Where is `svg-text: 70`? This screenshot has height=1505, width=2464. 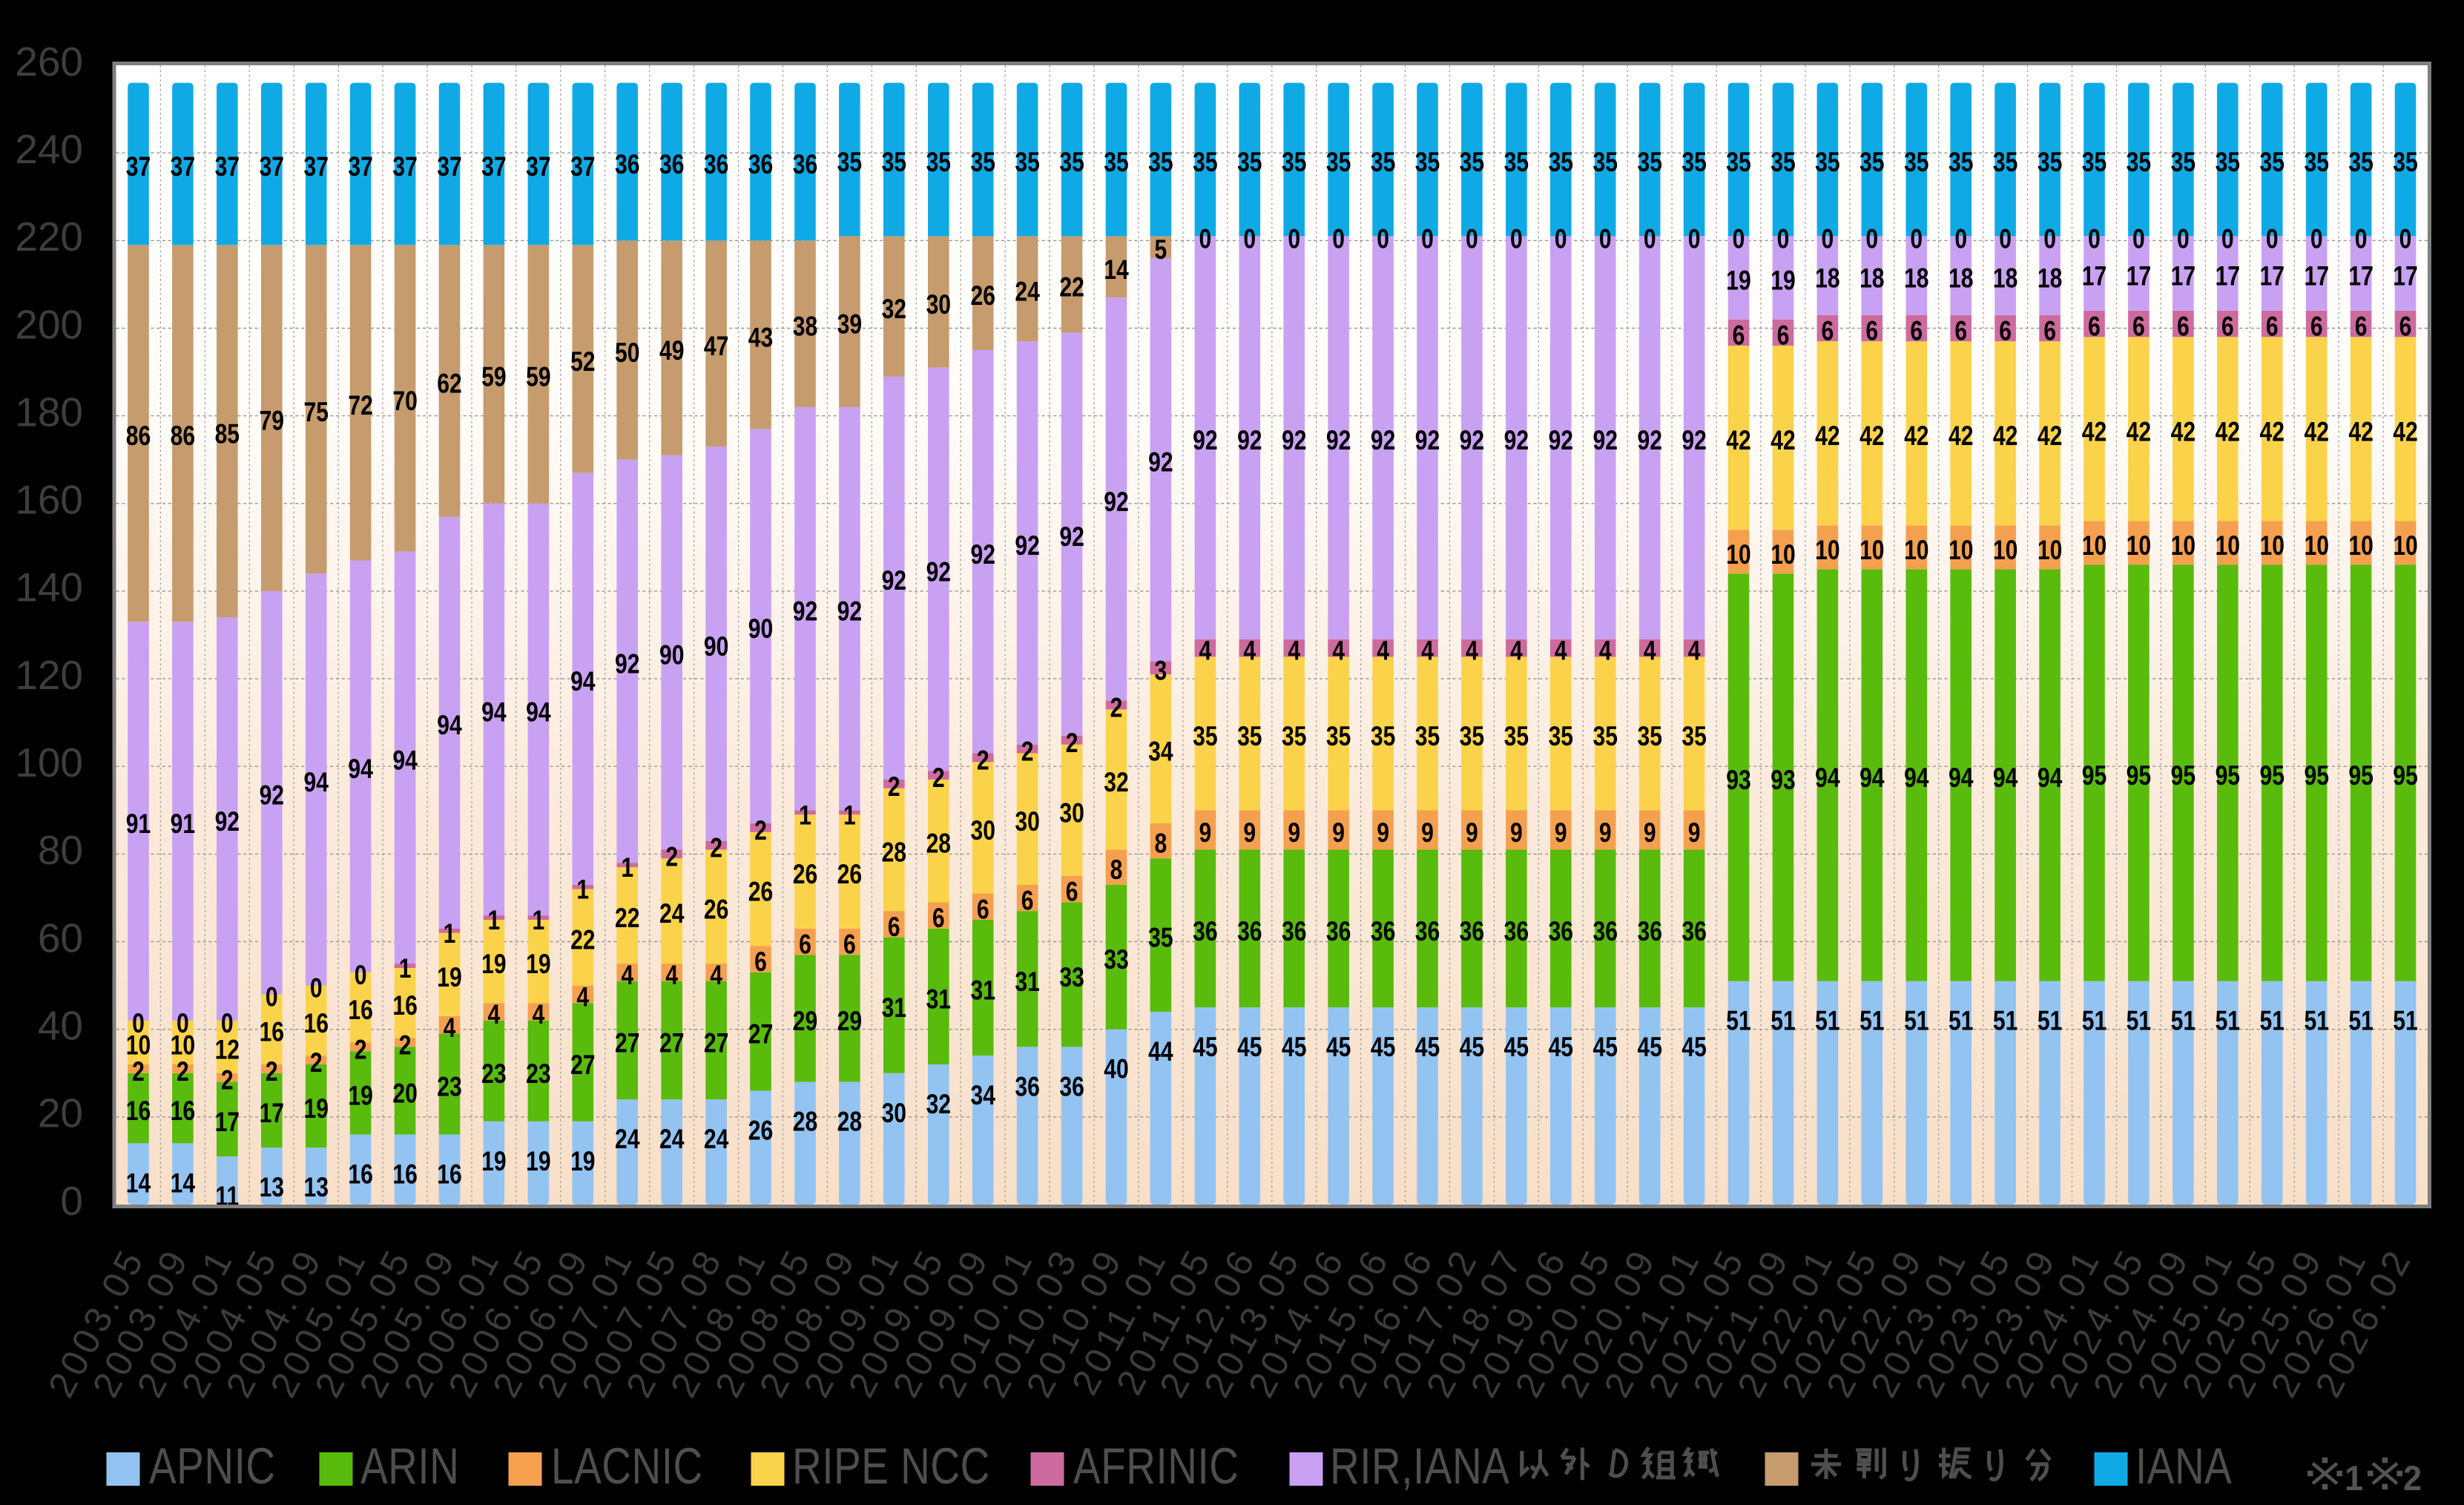
svg-text: 70 is located at coordinates (404, 402).